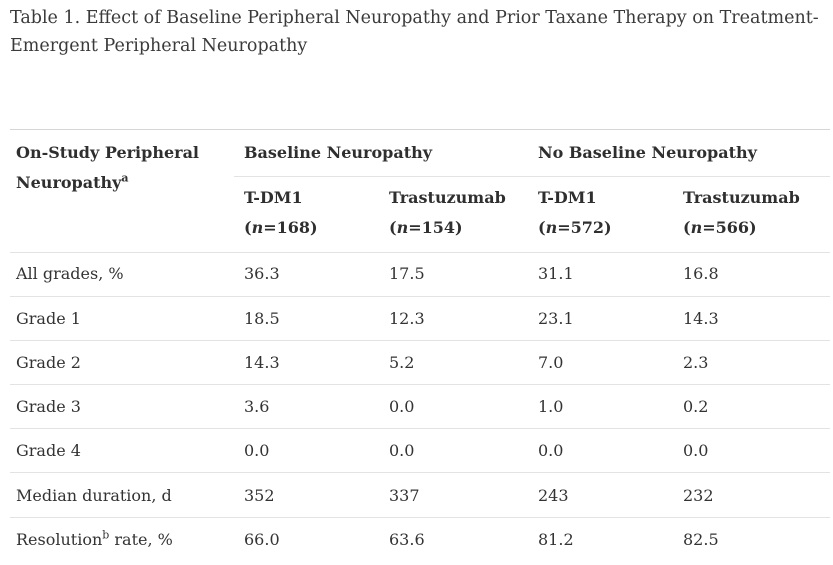 This screenshot has height=565, width=833. What do you see at coordinates (407, 539) in the screenshot?
I see `cell-value: 63.6` at bounding box center [407, 539].